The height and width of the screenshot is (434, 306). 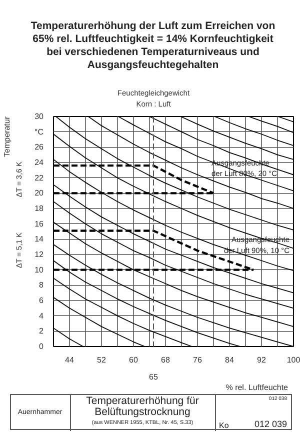 I want to click on text: Ko, so click(x=224, y=426).